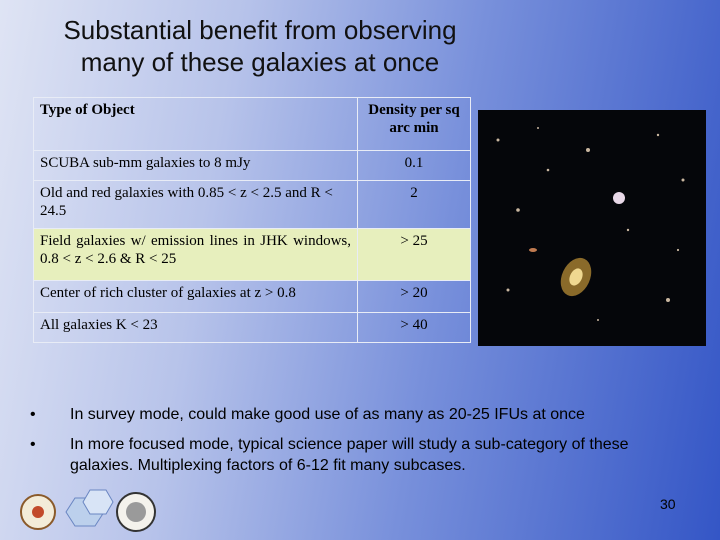  What do you see at coordinates (260, 30) in the screenshot?
I see `title-line: Substantial benefit from observing` at bounding box center [260, 30].